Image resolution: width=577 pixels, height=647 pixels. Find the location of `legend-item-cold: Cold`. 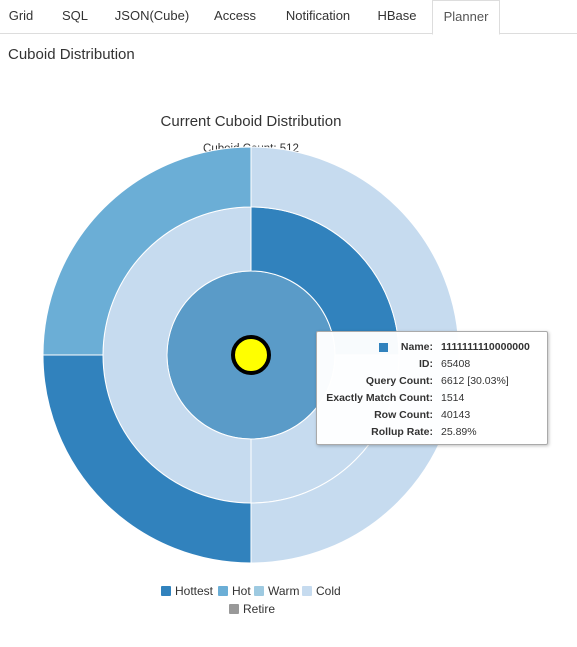

legend-item-cold: Cold is located at coordinates (321, 591).